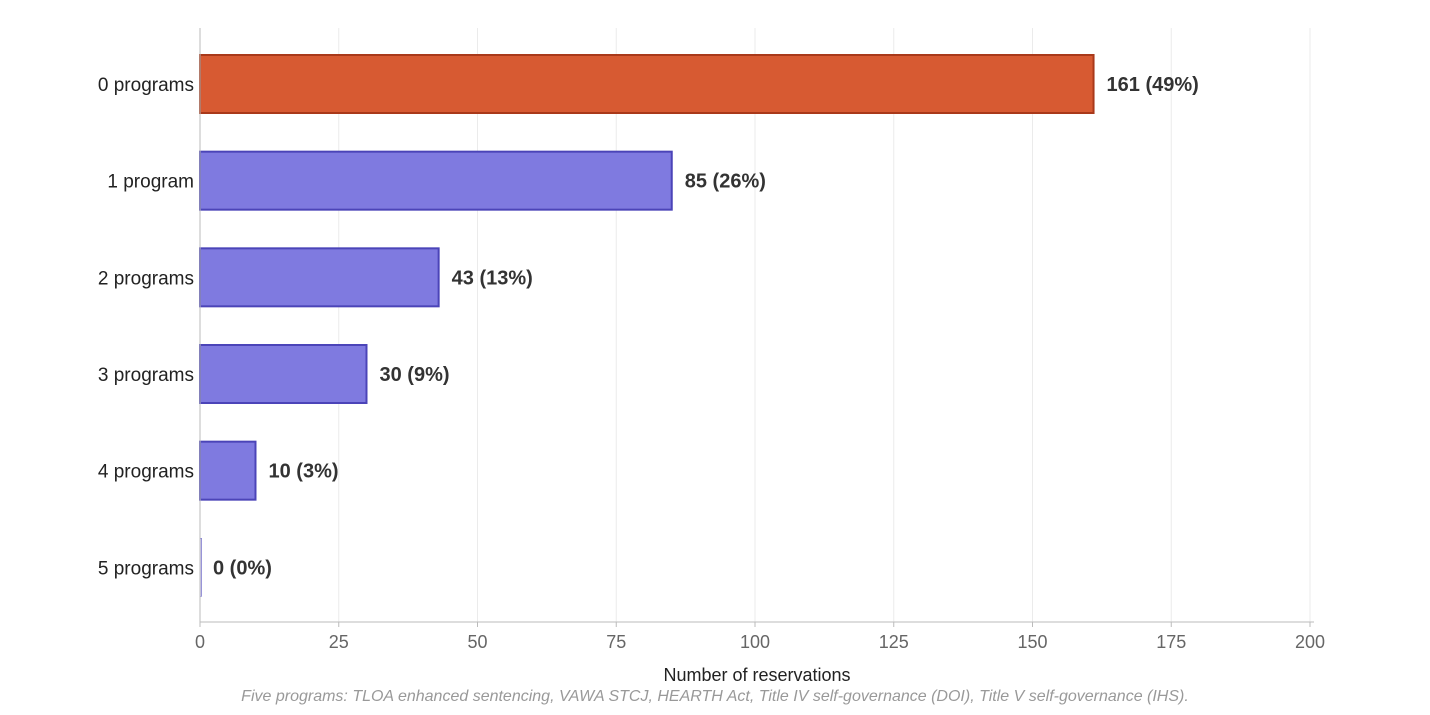  What do you see at coordinates (146, 85) in the screenshot?
I see `category-label: 0 programs` at bounding box center [146, 85].